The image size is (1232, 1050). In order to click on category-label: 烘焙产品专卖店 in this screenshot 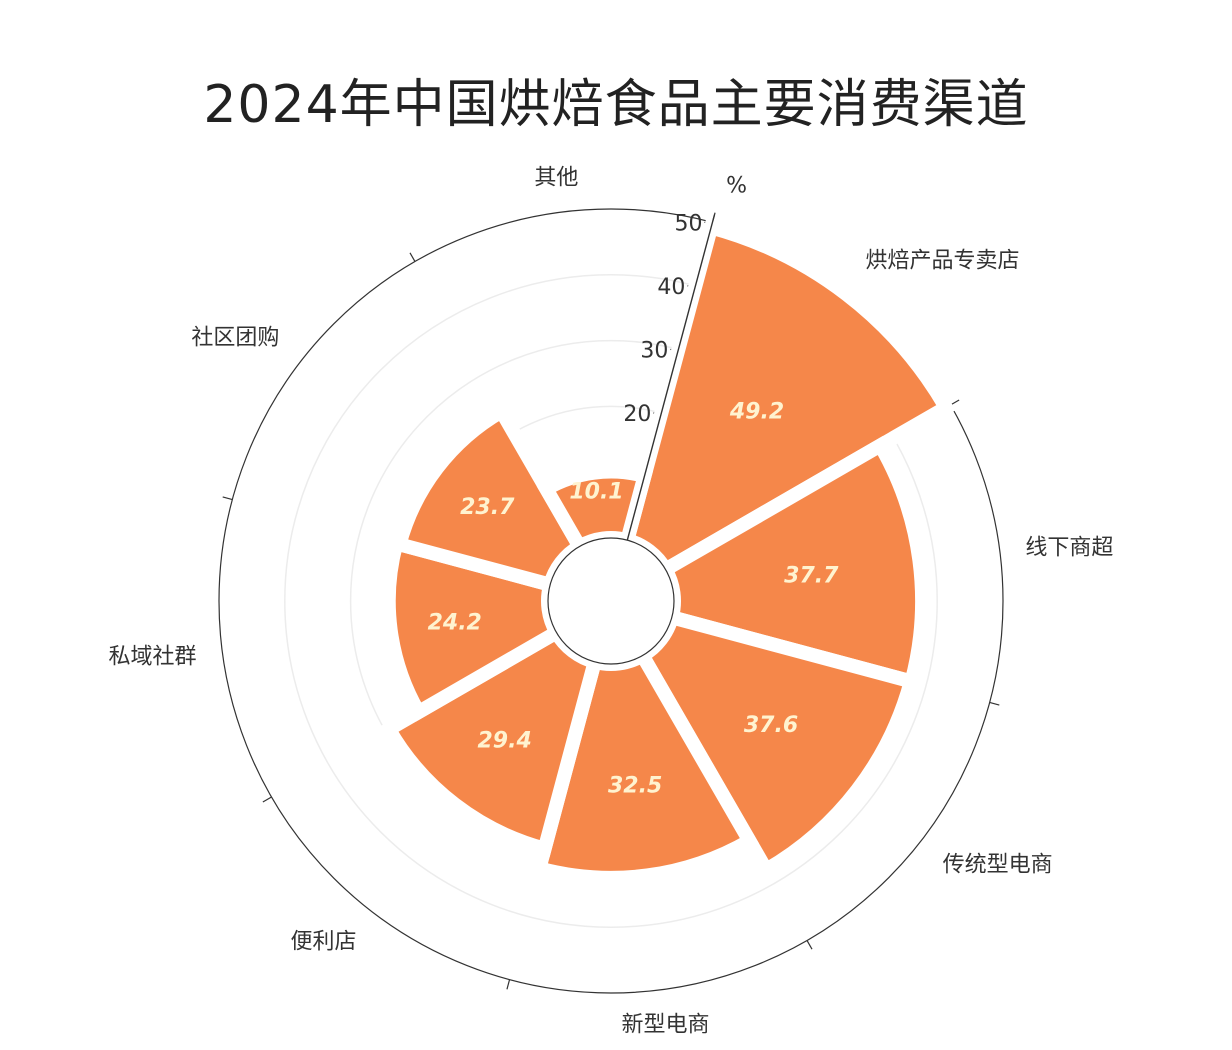, I will do `click(942, 260)`.